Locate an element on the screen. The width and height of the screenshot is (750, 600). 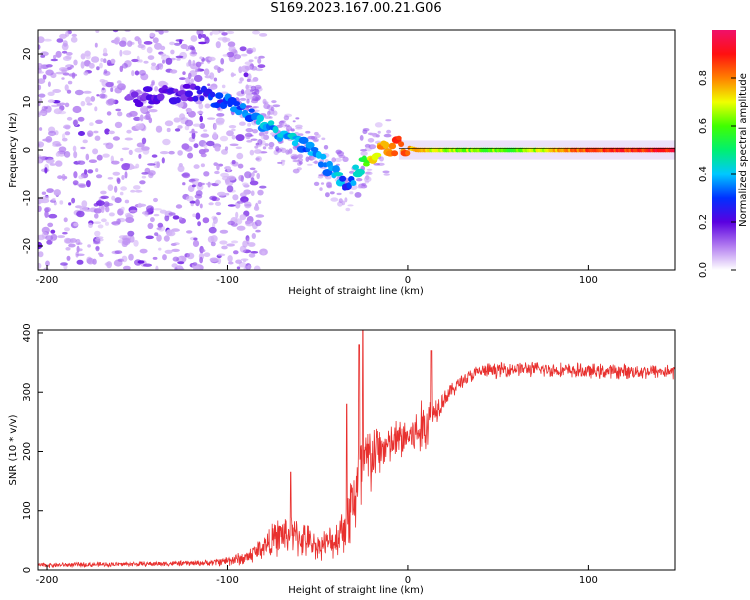
x-tick-label: -100 is located at coordinates (227, 280).